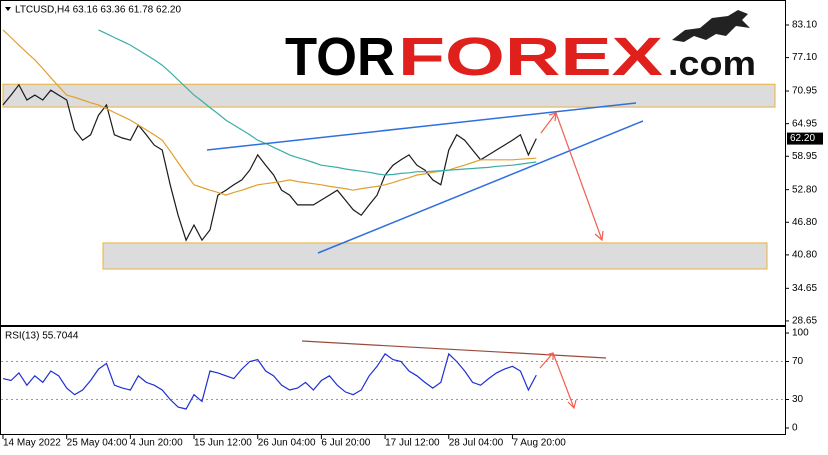 The width and height of the screenshot is (828, 455). Describe the element at coordinates (798, 361) in the screenshot. I see `y-tick-label: 70` at that location.